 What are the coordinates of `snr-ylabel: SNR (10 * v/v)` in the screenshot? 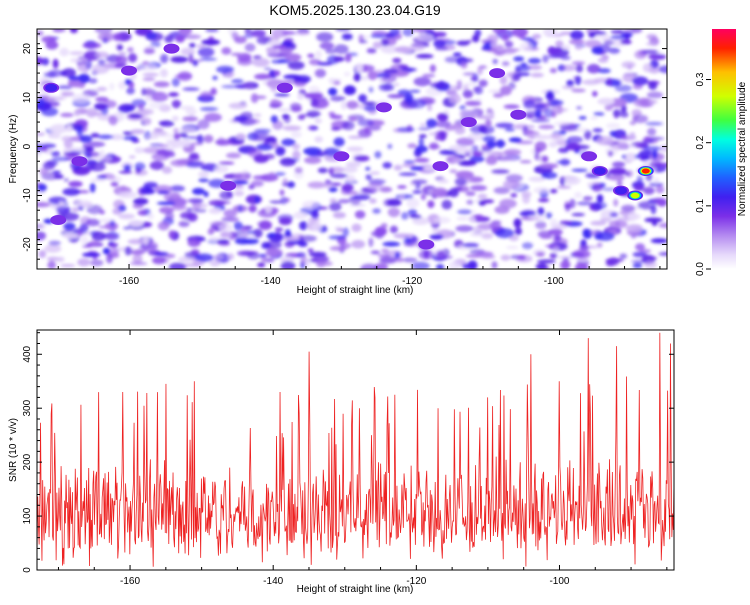 It's located at (13, 450).